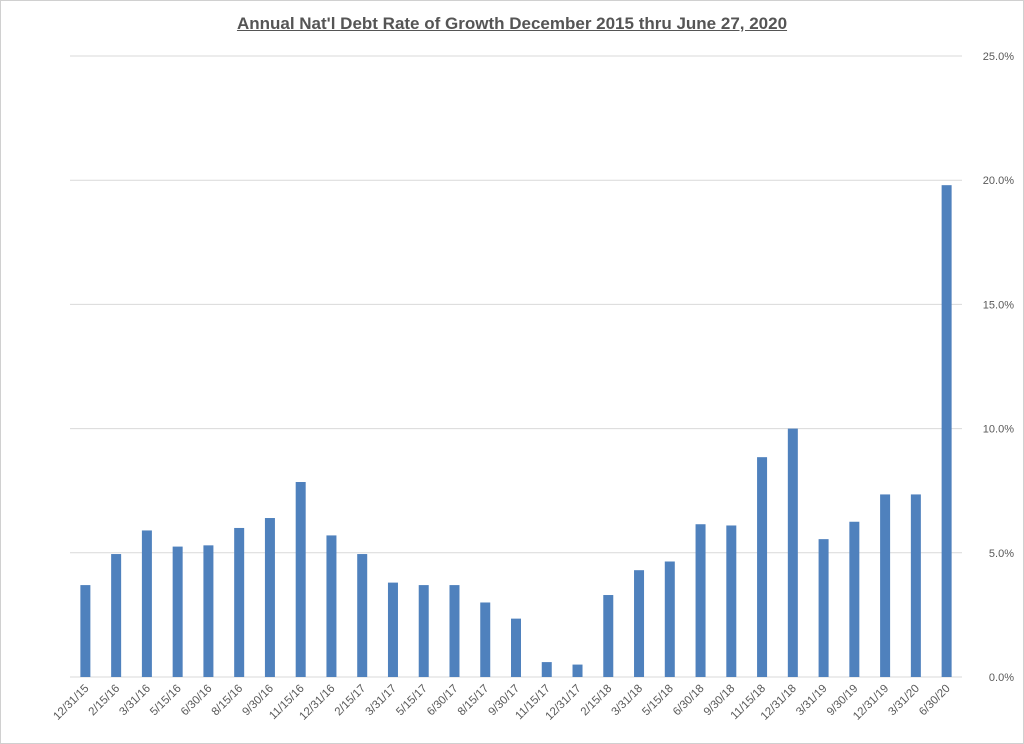 This screenshot has width=1024, height=744. I want to click on x-tick-label: 3/31/20, so click(904, 701).